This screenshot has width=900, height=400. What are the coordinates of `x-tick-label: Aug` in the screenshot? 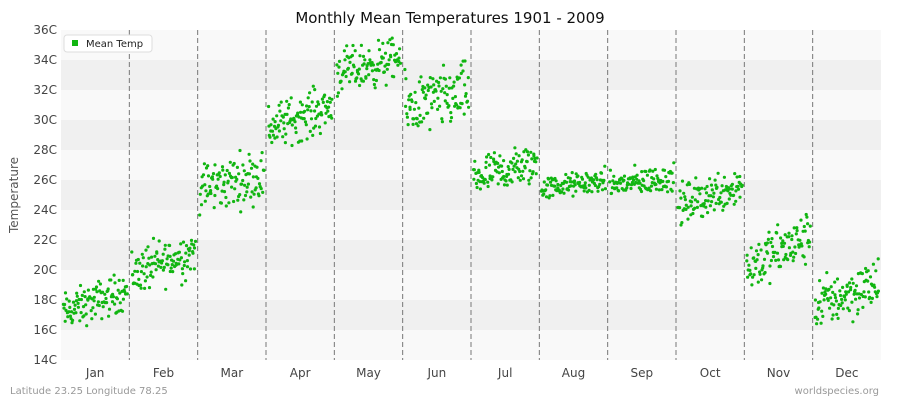 It's located at (573, 373).